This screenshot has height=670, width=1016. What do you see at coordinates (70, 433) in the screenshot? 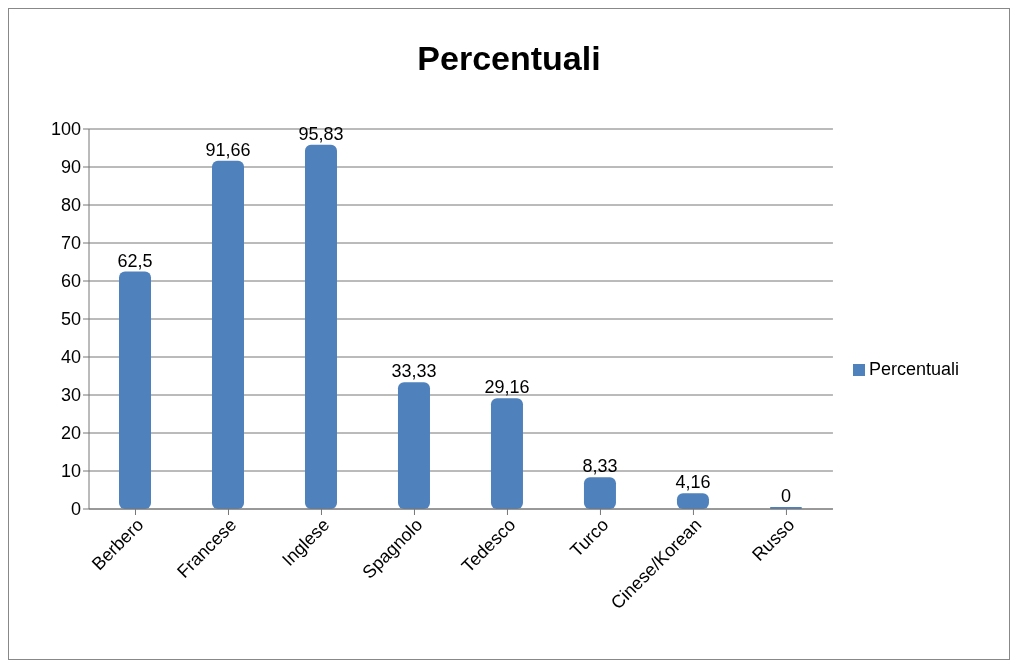
I see `y-tick-label: 20` at bounding box center [70, 433].